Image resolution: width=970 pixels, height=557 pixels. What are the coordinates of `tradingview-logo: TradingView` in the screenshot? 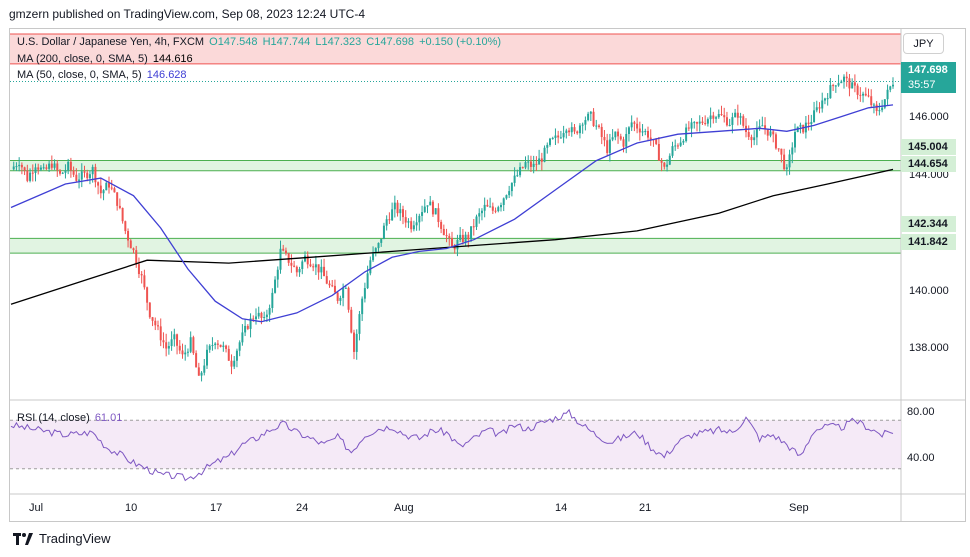 It's located at (62, 538).